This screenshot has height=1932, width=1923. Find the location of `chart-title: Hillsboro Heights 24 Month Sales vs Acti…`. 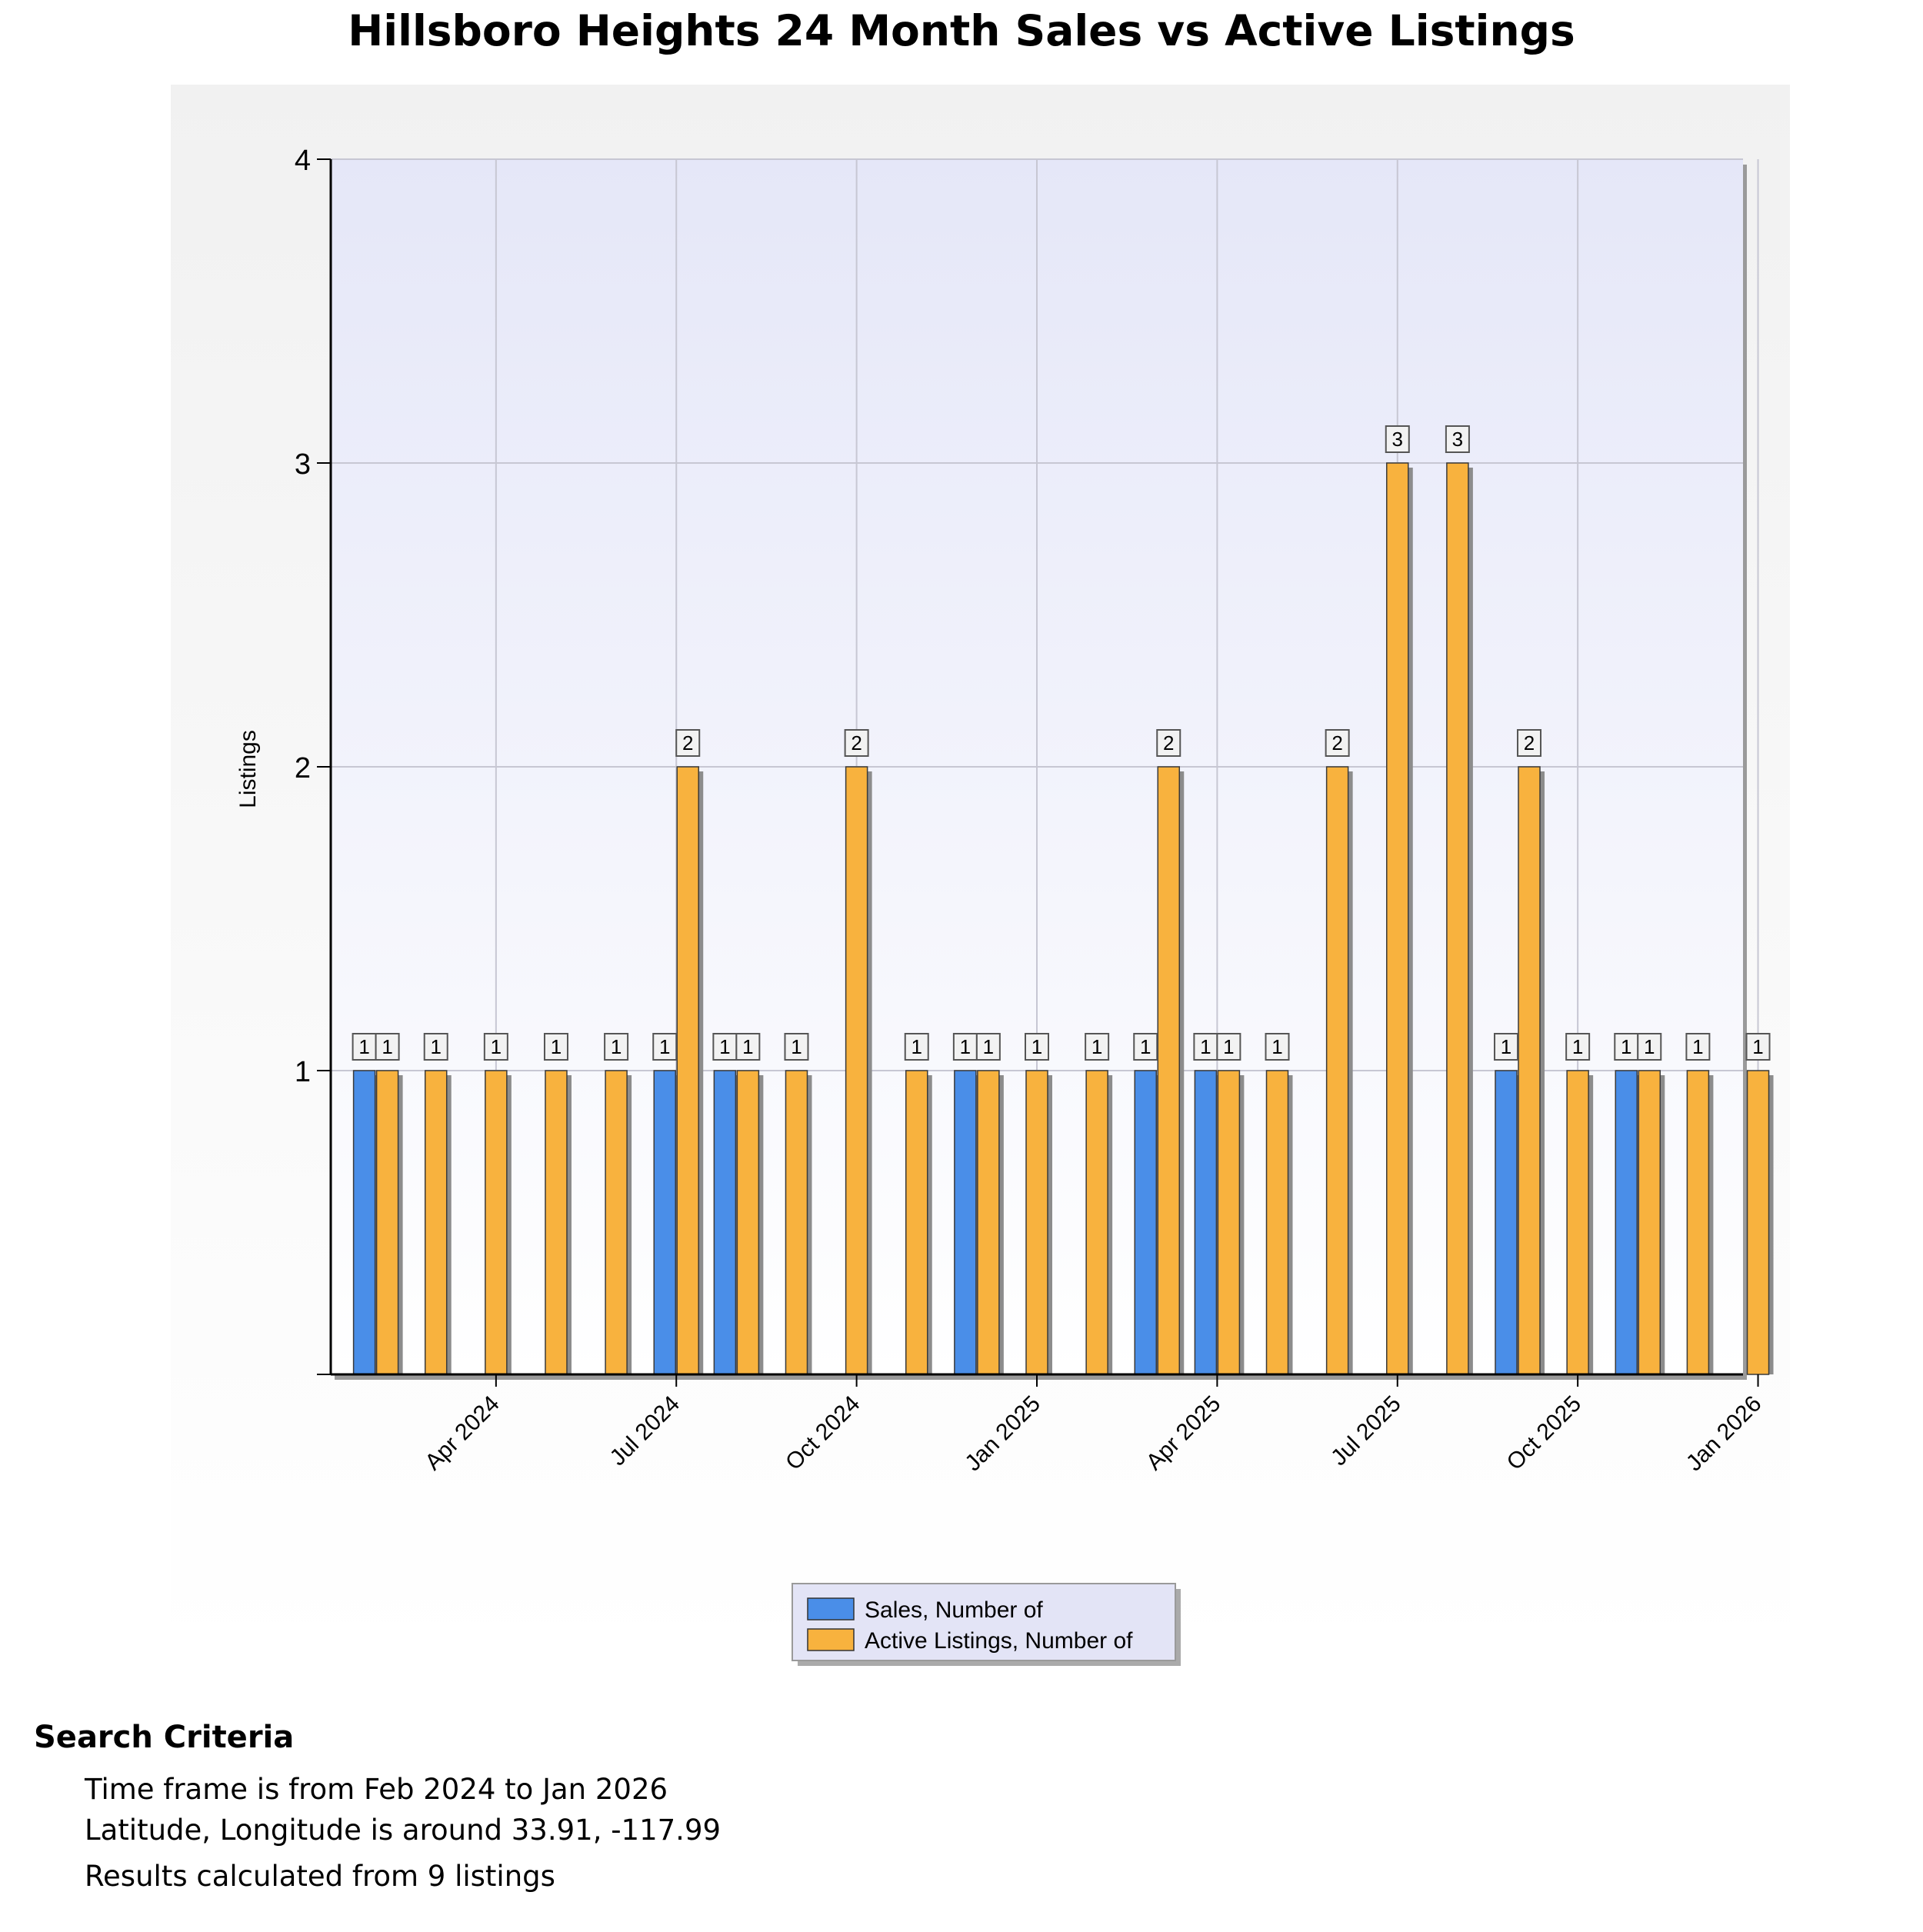

chart-title: Hillsboro Heights 24 Month Sales vs Acti… is located at coordinates (961, 30).